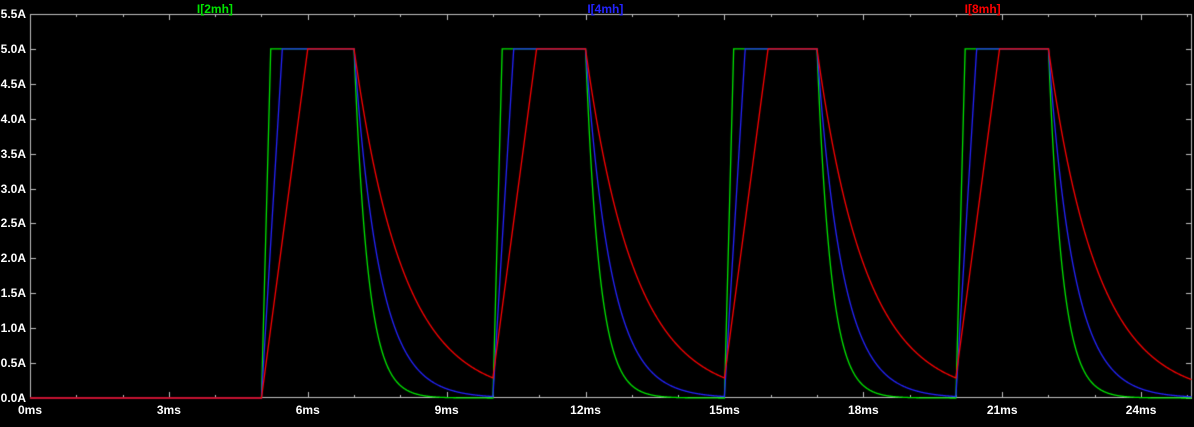 Image resolution: width=1194 pixels, height=427 pixels. Describe the element at coordinates (982, 9) in the screenshot. I see `trace-label-8mh: I[8mh]` at that location.